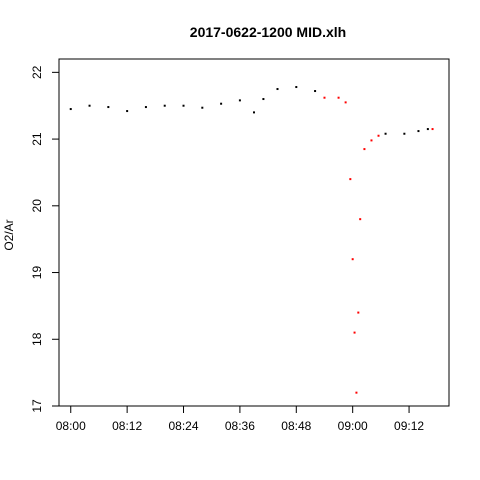  Describe the element at coordinates (37, 273) in the screenshot. I see `y-tick-label: 19` at that location.